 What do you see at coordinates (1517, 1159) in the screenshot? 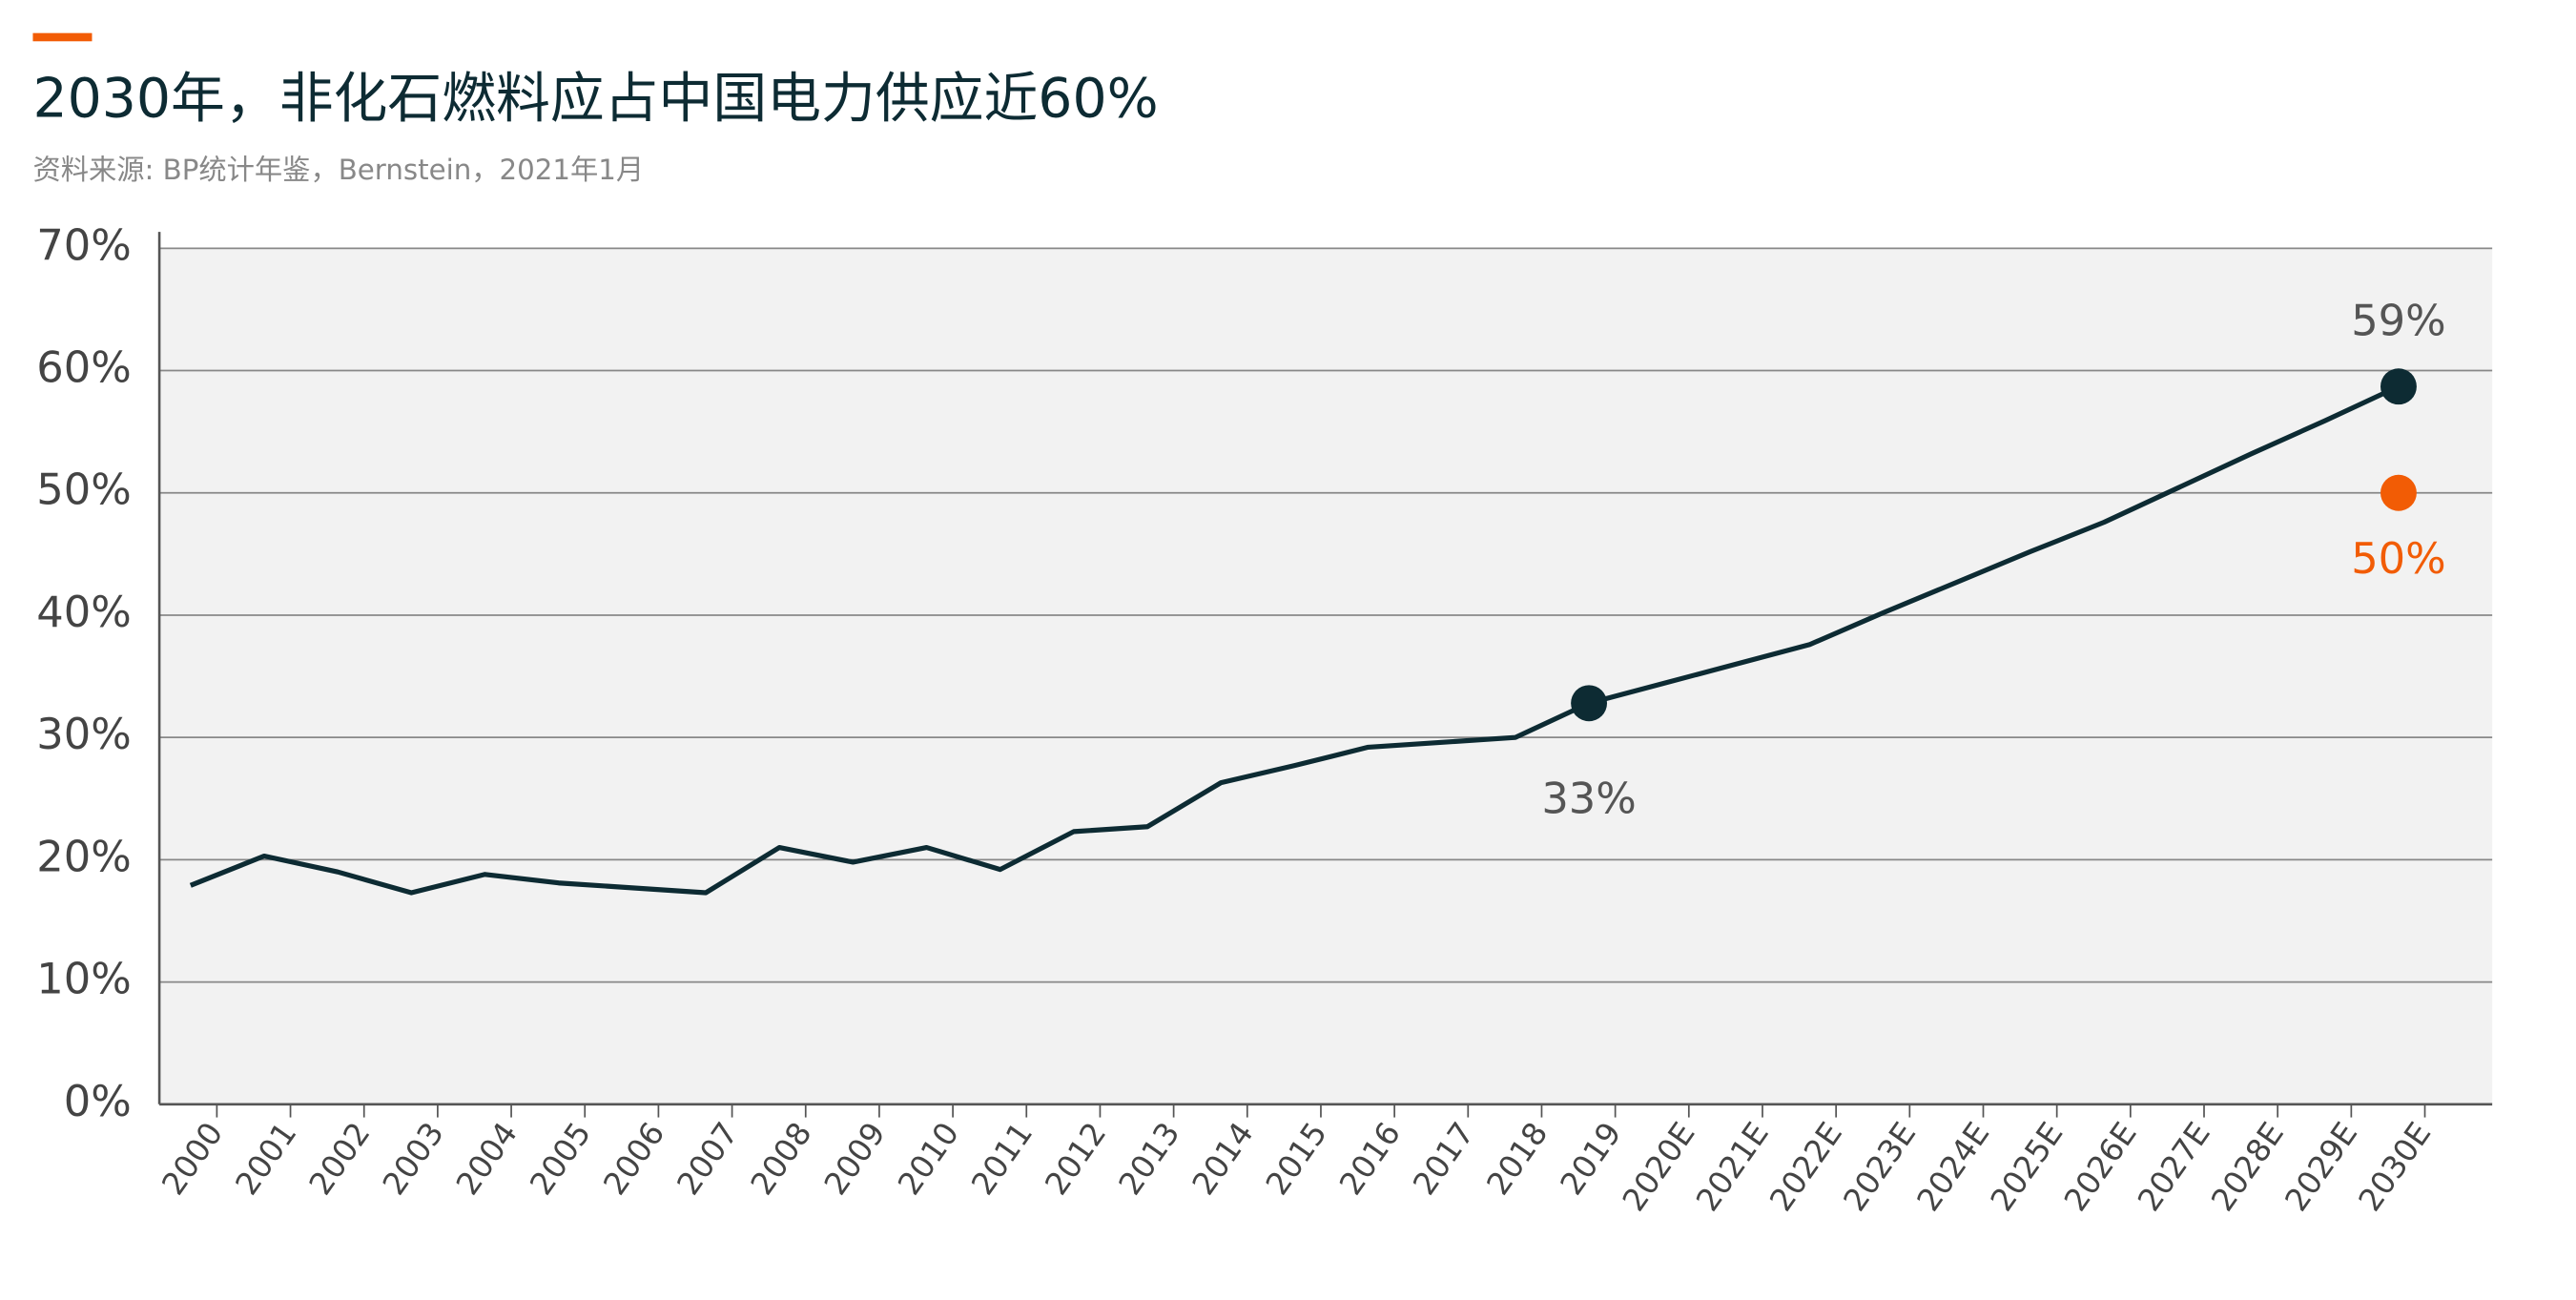
I see `x-tick-label: 2018` at bounding box center [1517, 1159].